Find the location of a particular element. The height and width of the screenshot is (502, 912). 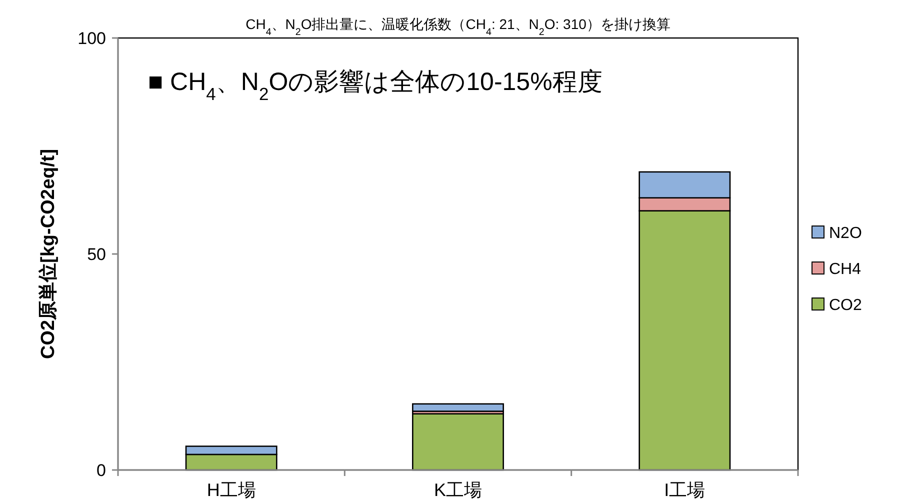

annotation: ■ CH$_{4}$、N$_{2}$Oの影響は全体の10-15%程度 is located at coordinates (375, 86).